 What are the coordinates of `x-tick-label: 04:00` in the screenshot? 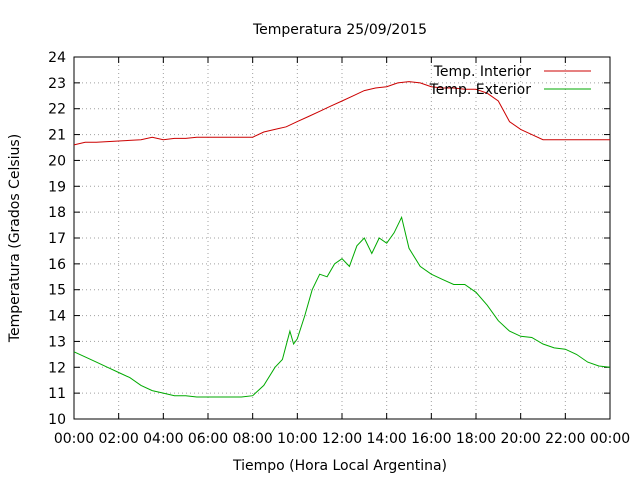 It's located at (163, 439).